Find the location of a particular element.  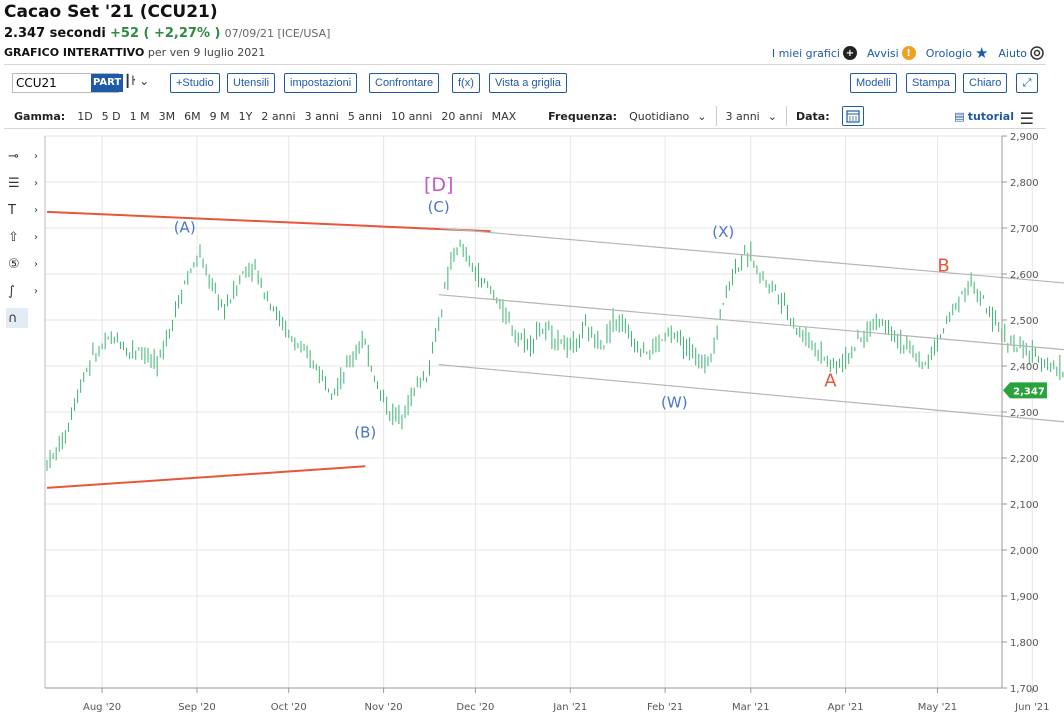

function-button: f(x) is located at coordinates (466, 83).